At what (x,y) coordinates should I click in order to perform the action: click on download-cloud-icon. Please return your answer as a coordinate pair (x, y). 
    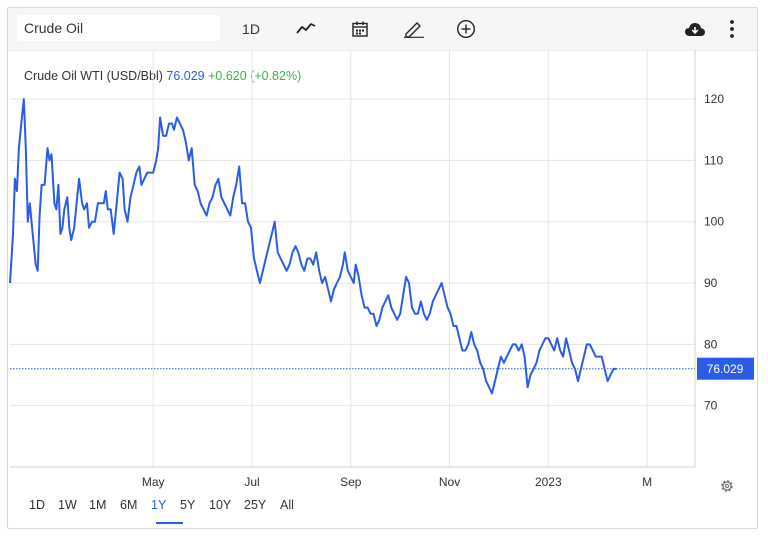
    Looking at the image, I should click on (695, 29).